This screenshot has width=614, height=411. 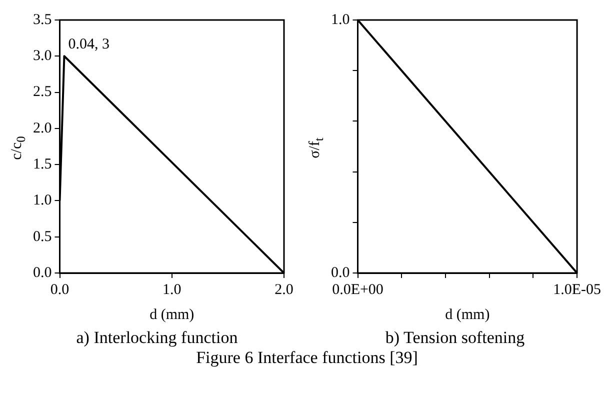 What do you see at coordinates (89, 44) in the screenshot?
I see `annotation: 0.04, 3` at bounding box center [89, 44].